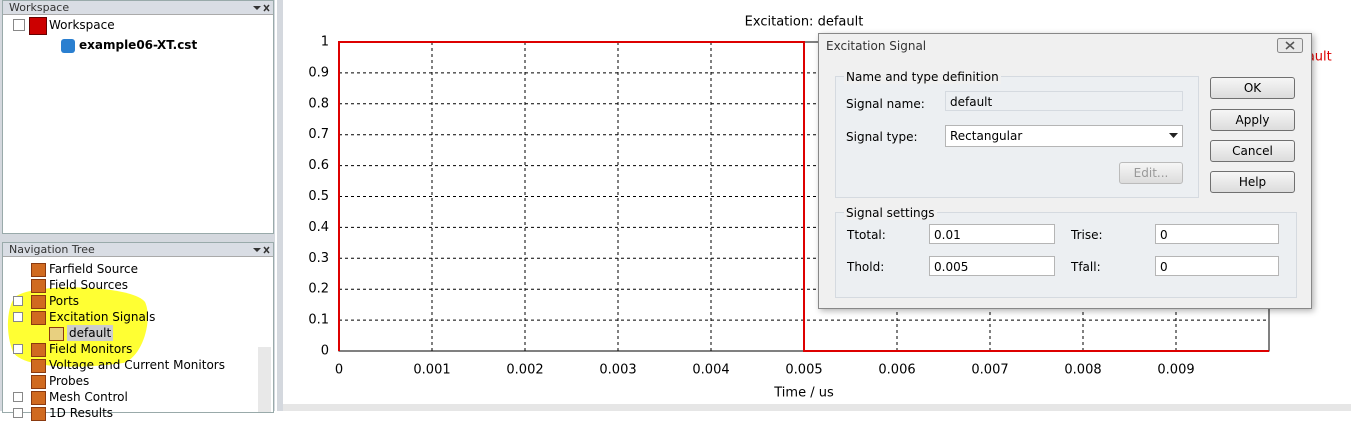 The width and height of the screenshot is (1351, 421). What do you see at coordinates (138, 117) in the screenshot?
I see `workspace-panel: Workspace Workspace example06-XT.cst` at bounding box center [138, 117].